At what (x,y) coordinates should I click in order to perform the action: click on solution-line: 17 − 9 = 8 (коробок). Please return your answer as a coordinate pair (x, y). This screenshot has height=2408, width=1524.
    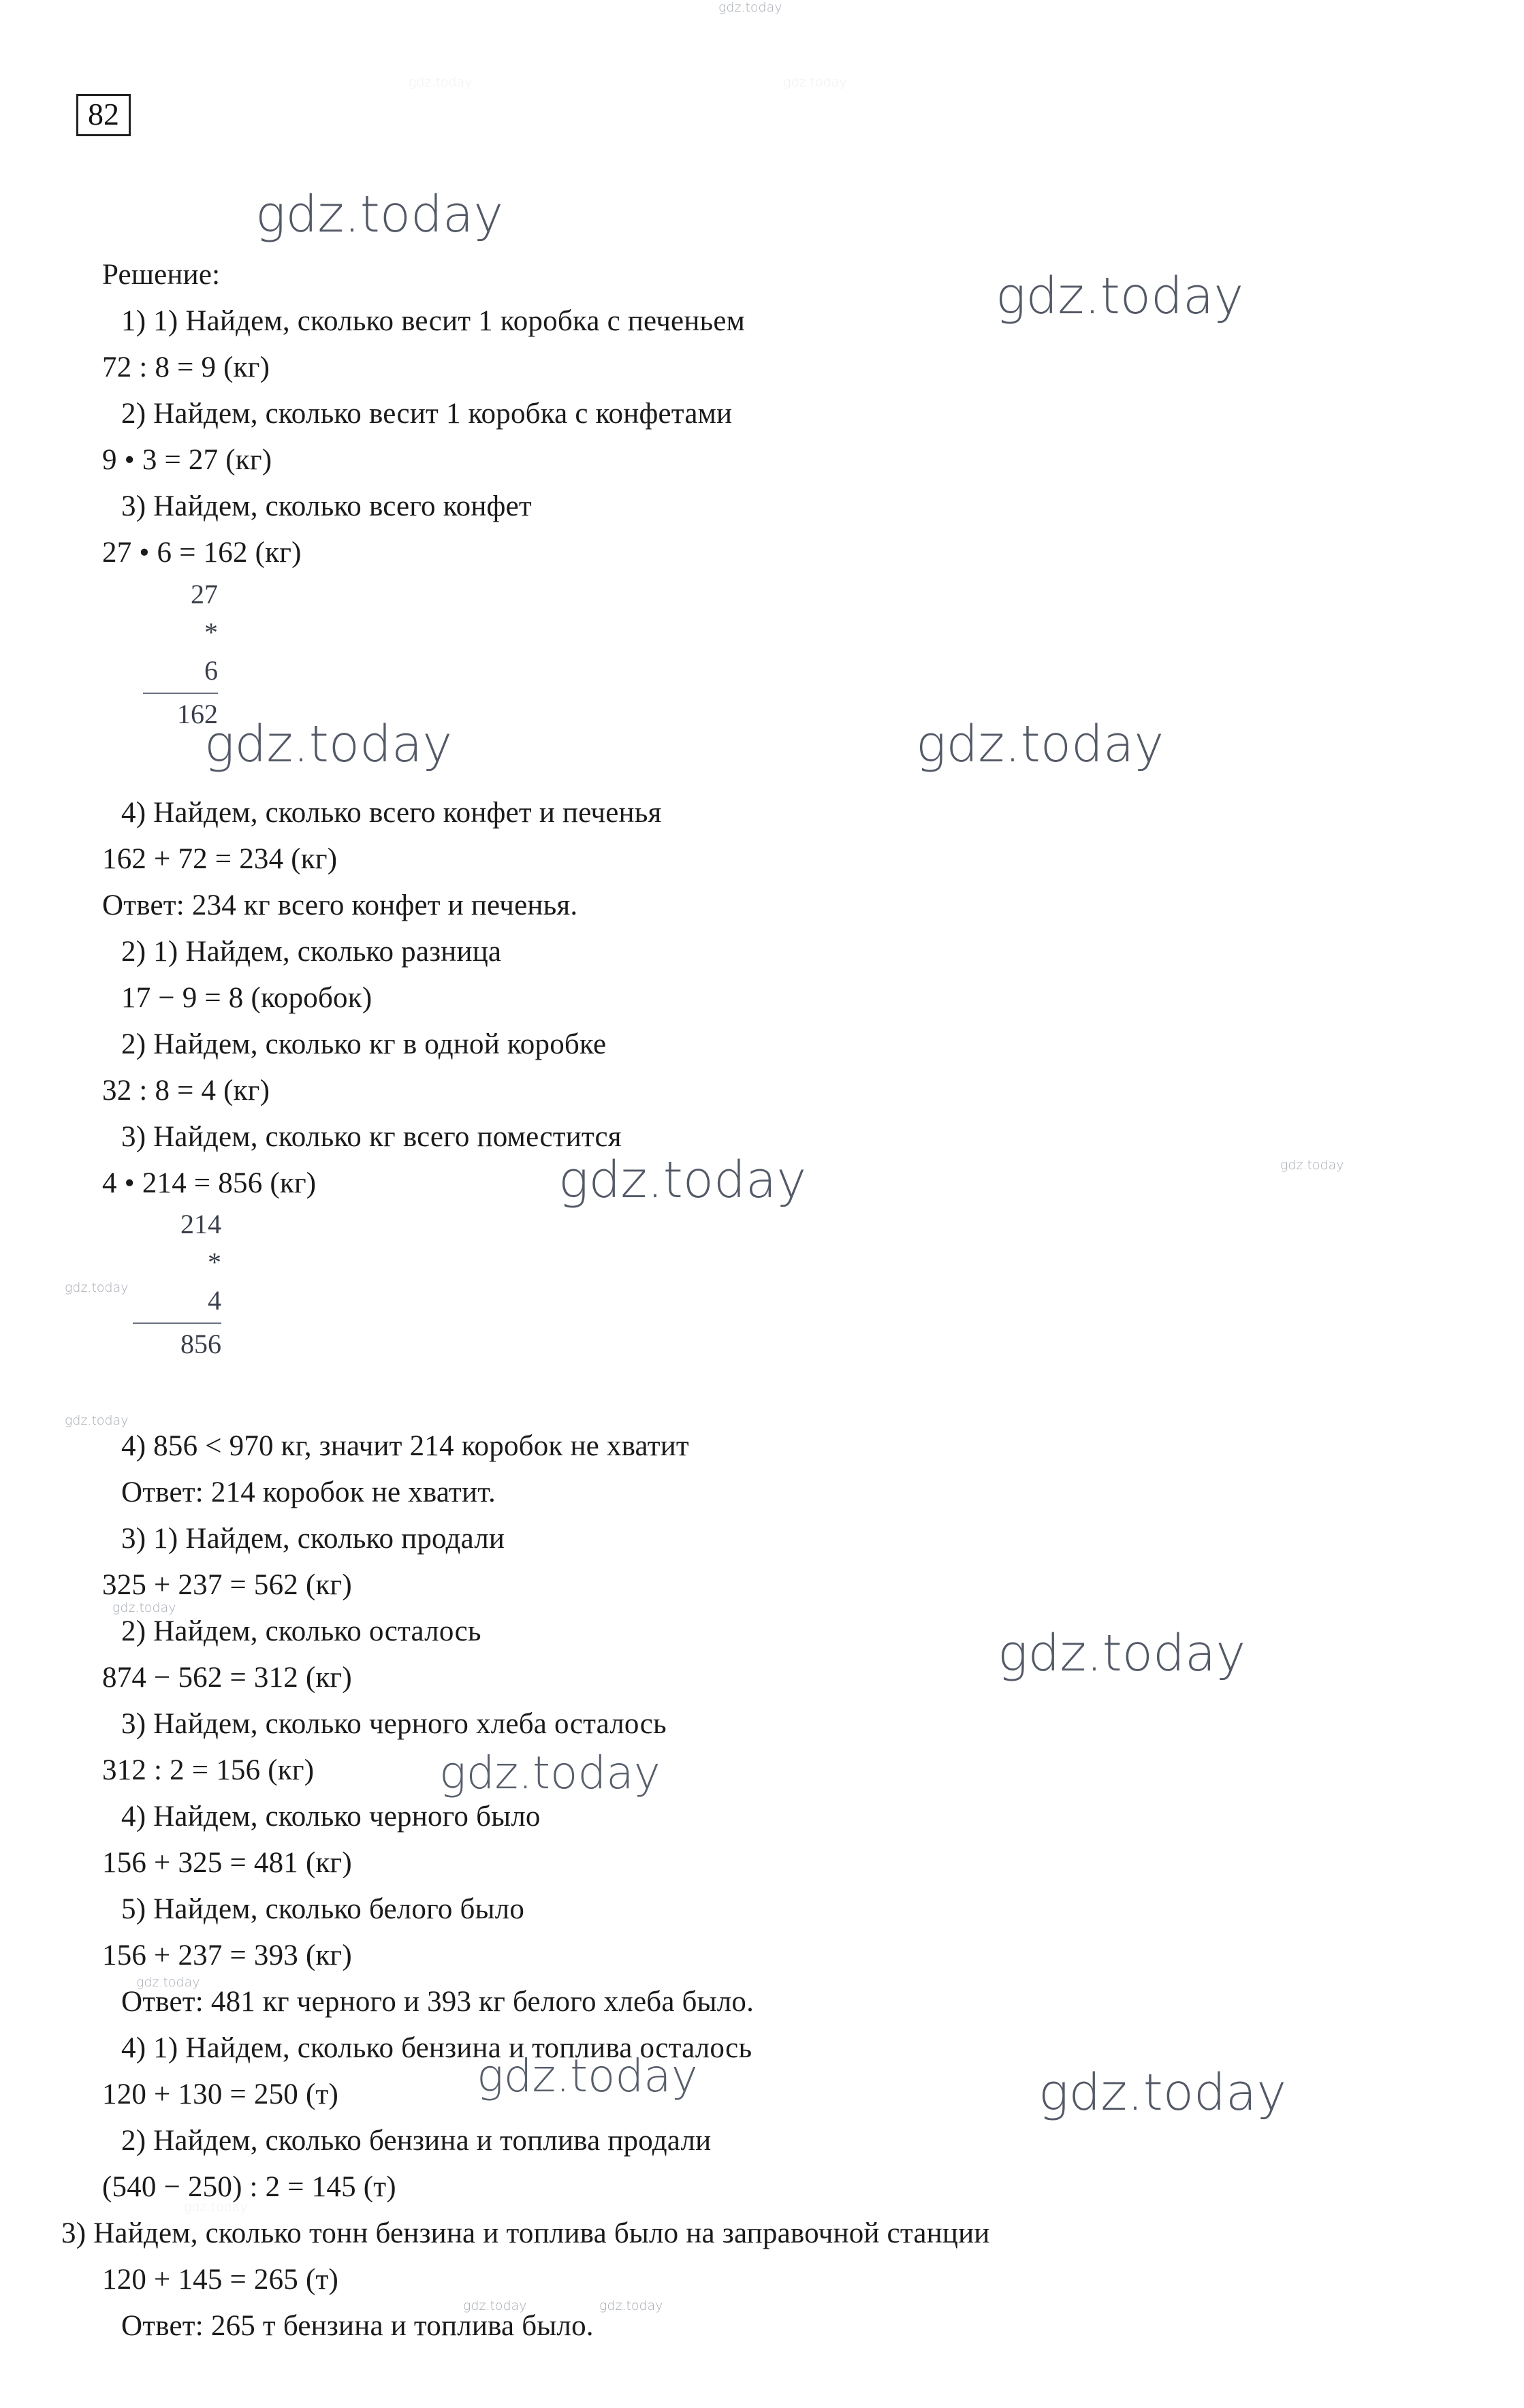
    Looking at the image, I should click on (246, 998).